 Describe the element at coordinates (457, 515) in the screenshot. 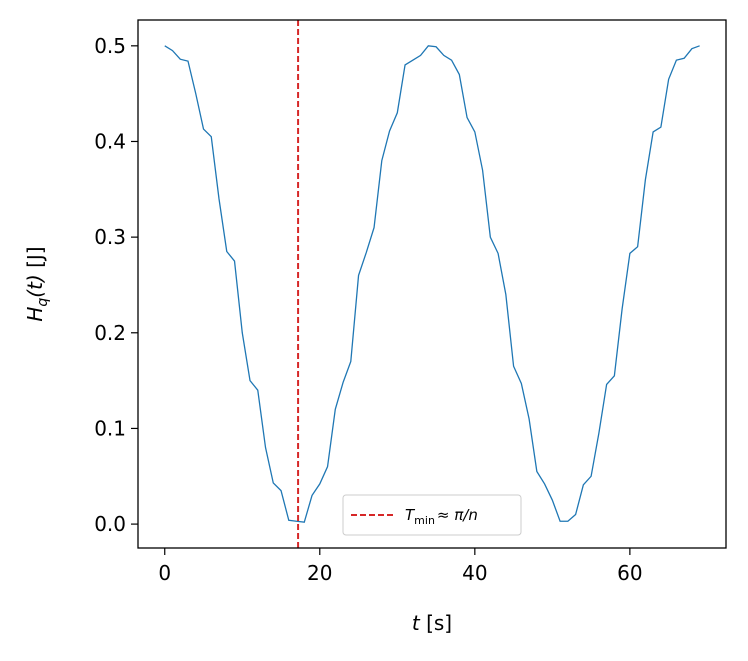

I see `legend-rest: ≈ π/n` at that location.